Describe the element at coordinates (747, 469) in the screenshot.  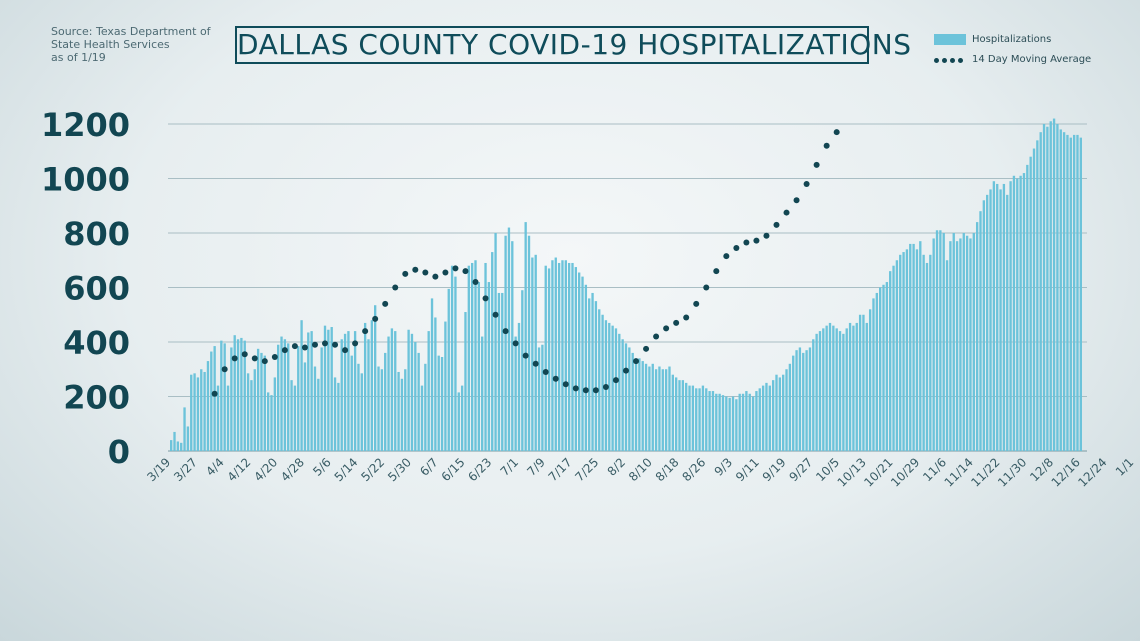
I see `x-tick-label: 9/11` at that location.